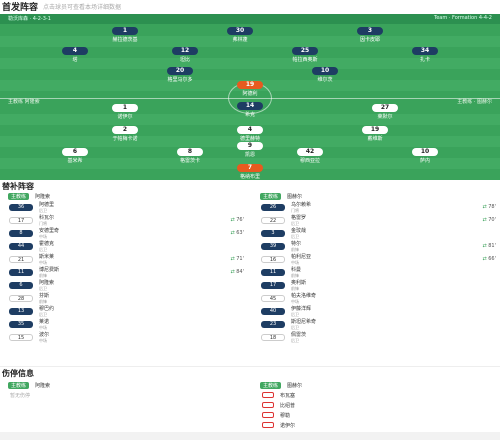 The height and width of the screenshot is (440, 500). What do you see at coordinates (376, 207) in the screenshot?
I see `bench-player-row: 26 乌尔赖希 门将 ⇄ 78'` at bounding box center [376, 207].